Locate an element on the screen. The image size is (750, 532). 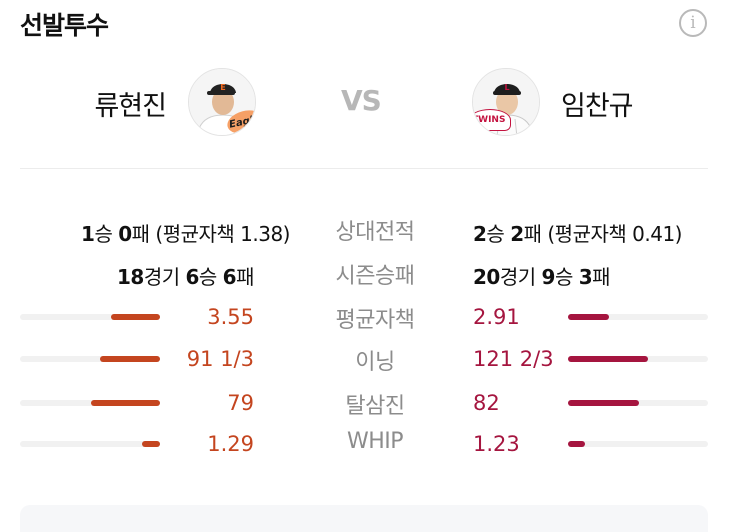
strikeouts-label: 탈삼진 is located at coordinates (375, 406).